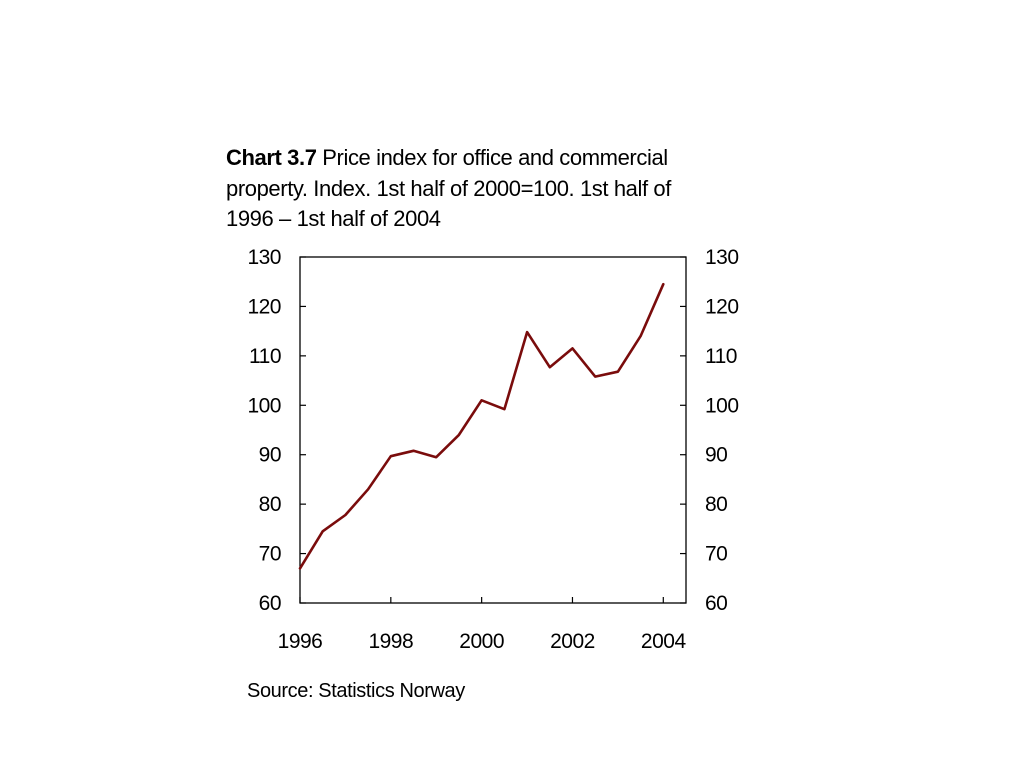 This screenshot has width=1024, height=768. Describe the element at coordinates (264, 405) in the screenshot. I see `y-tick-label-left: 100` at that location.